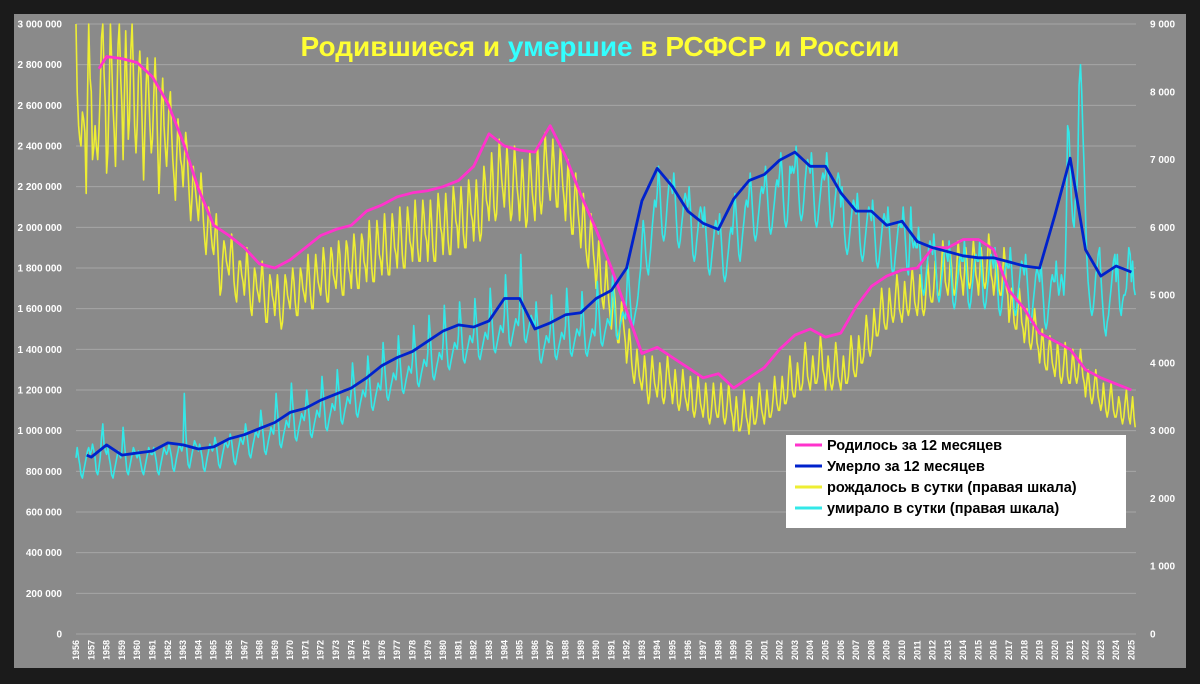  Describe the element at coordinates (1101, 650) in the screenshot. I see `x-tick-label: 2023` at that location.